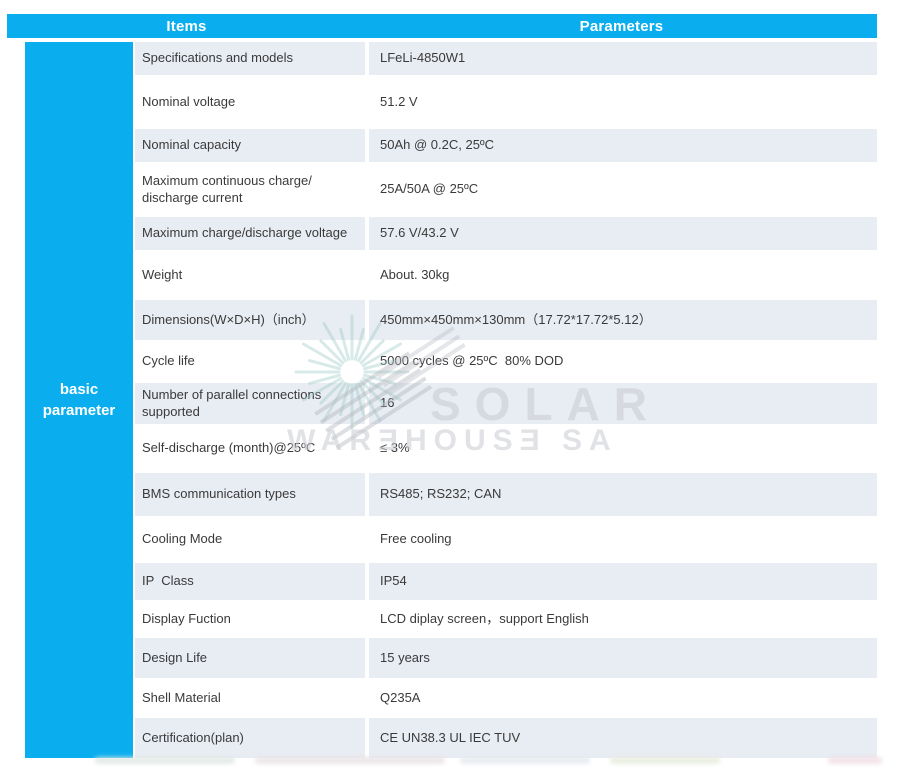 The width and height of the screenshot is (900, 767). I want to click on table-row: Certification(plan) CE UN38.3 UL IEC TUV, so click(506, 738).